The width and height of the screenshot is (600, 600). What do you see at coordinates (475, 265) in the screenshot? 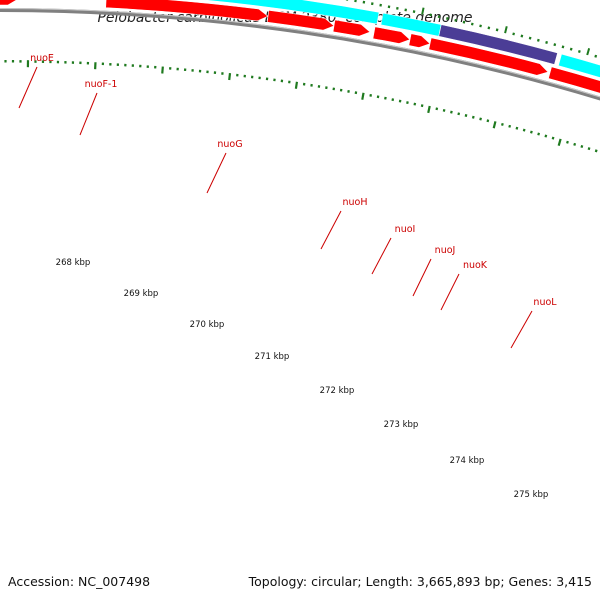
I see `gene-label: nuoK` at bounding box center [475, 265].